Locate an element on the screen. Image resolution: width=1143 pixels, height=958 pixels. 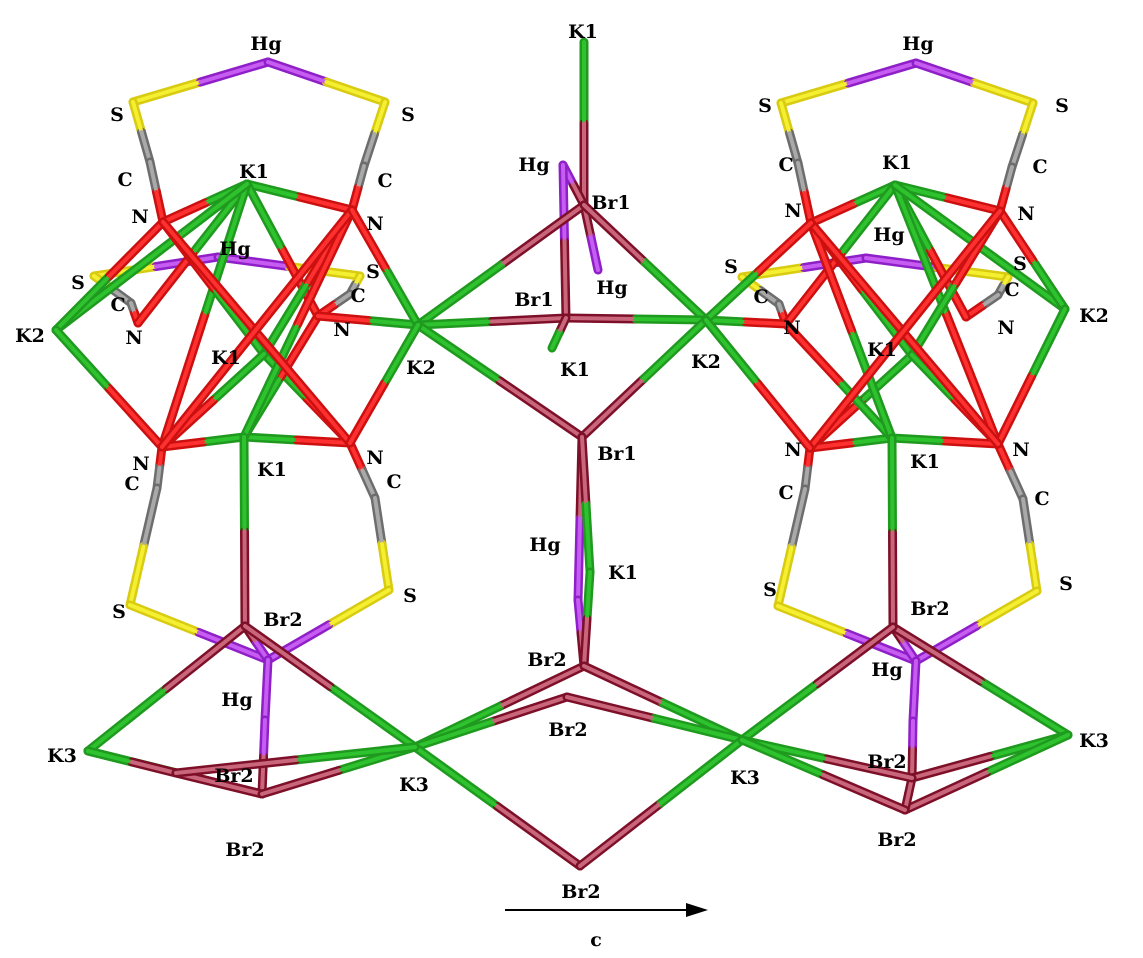
atom-label-center-br2-mid: Br2 is located at coordinates (567, 730).